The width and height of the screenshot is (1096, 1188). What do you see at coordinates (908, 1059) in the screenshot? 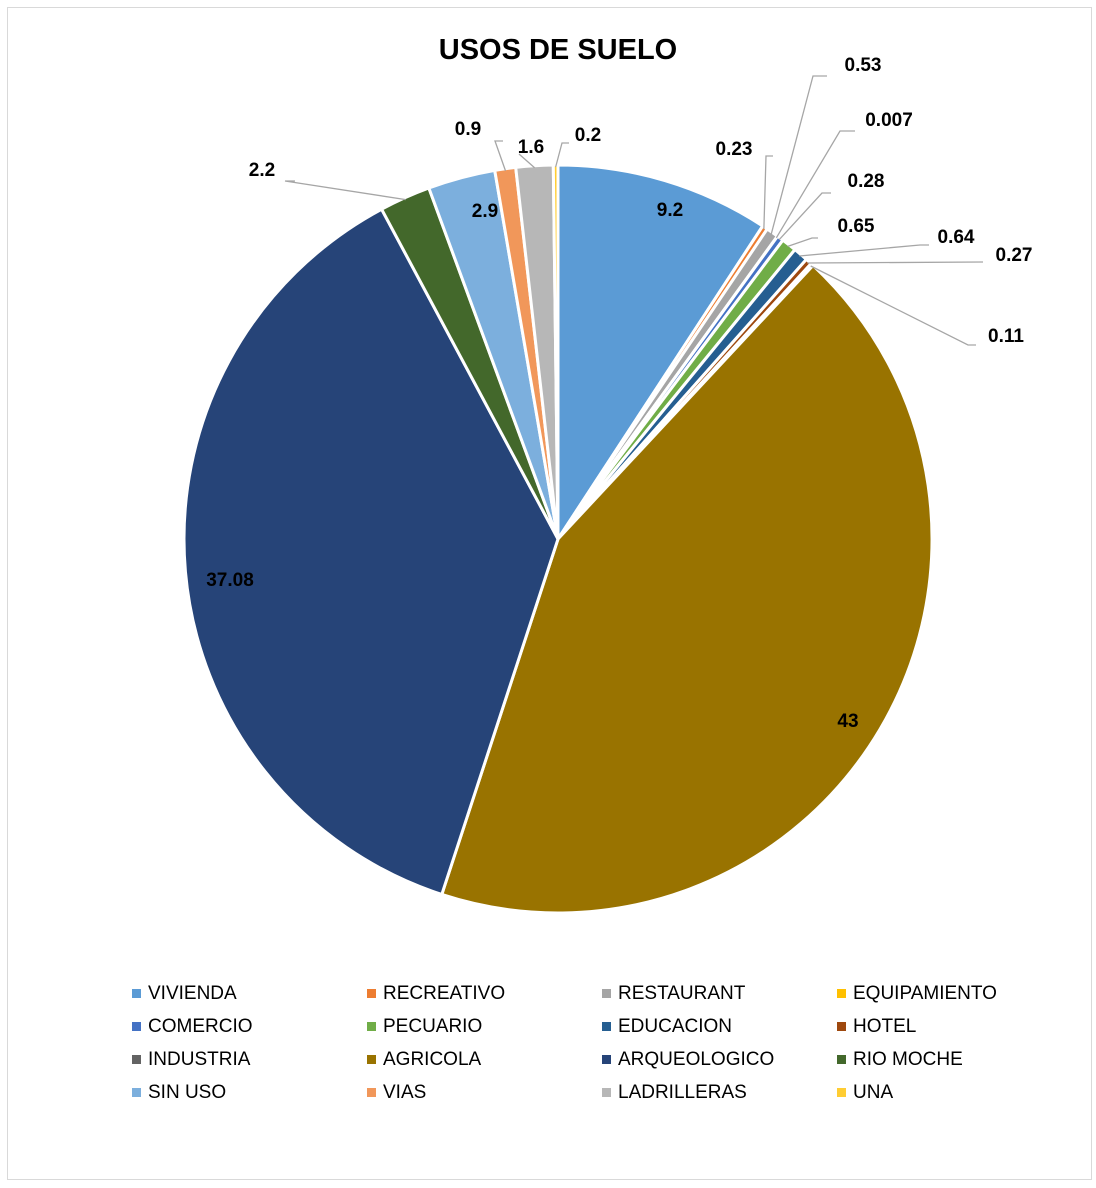
I see `legend-label: RIO MOCHE` at bounding box center [908, 1059].